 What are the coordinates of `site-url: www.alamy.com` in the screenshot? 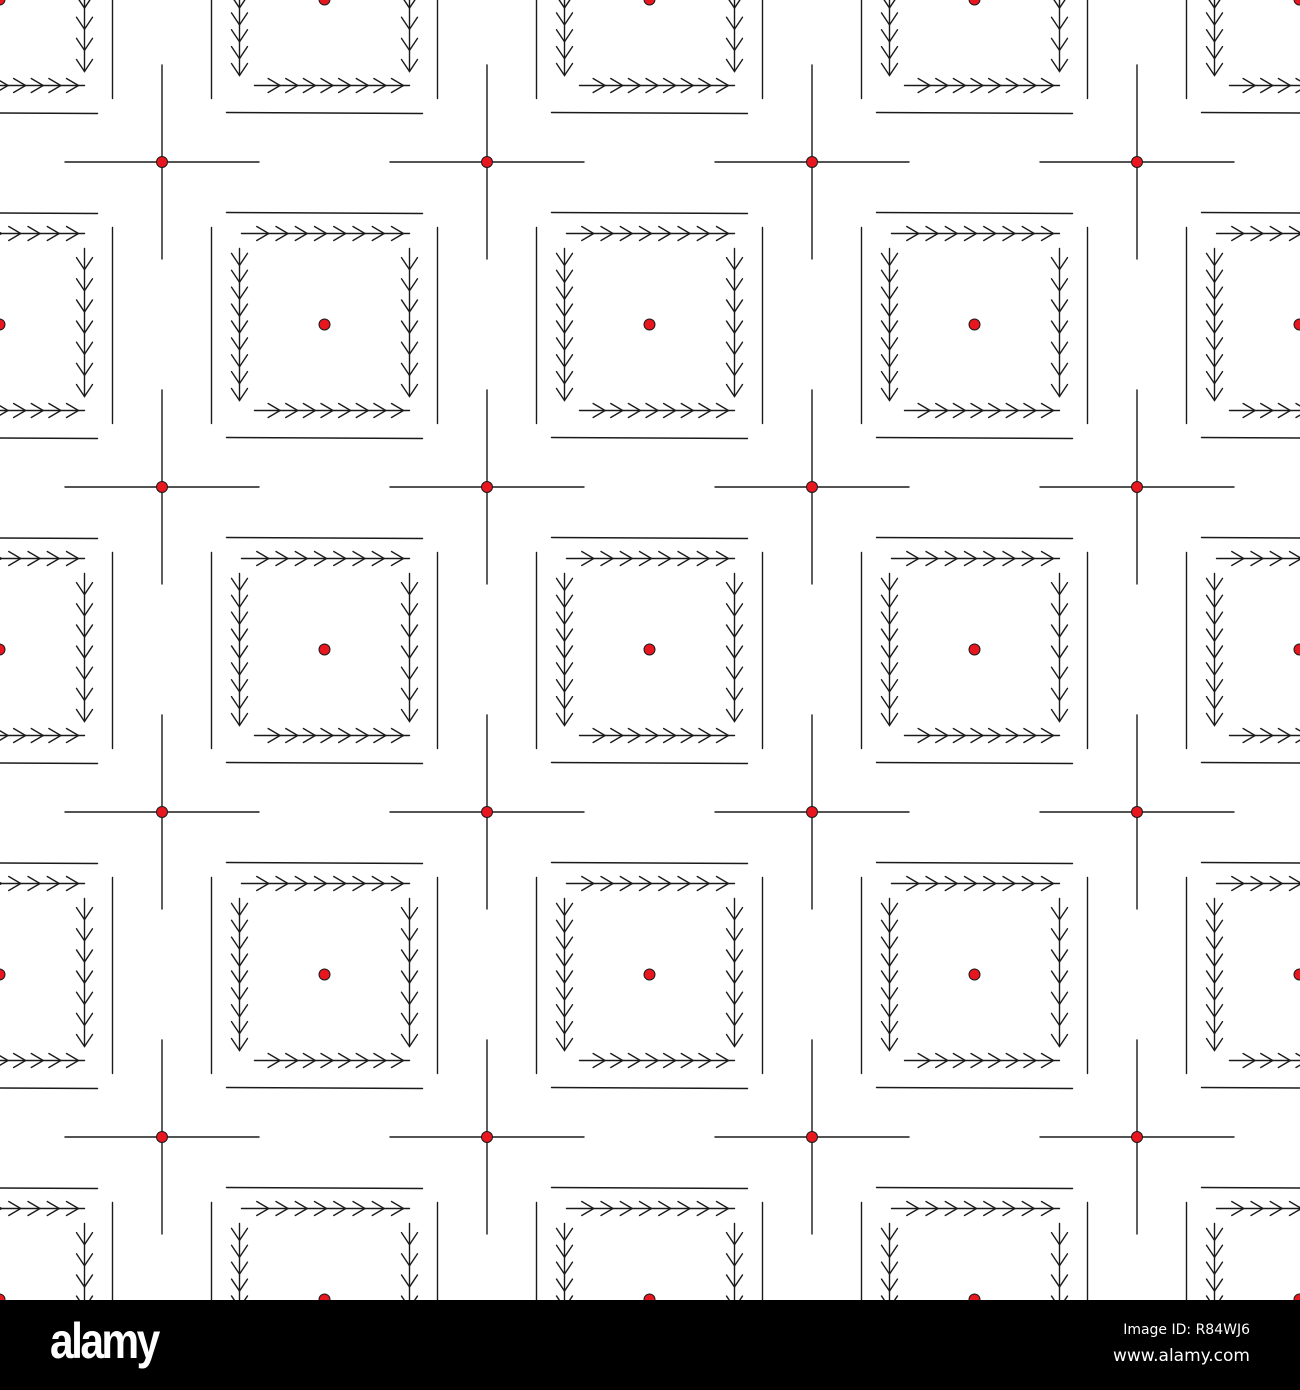 It's located at (1181, 1356).